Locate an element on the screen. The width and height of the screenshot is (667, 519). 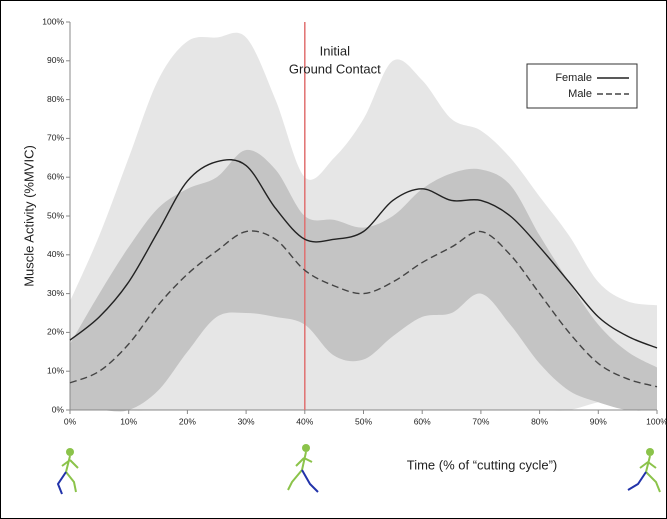
y-tick-label: 100% is located at coordinates (53, 21).